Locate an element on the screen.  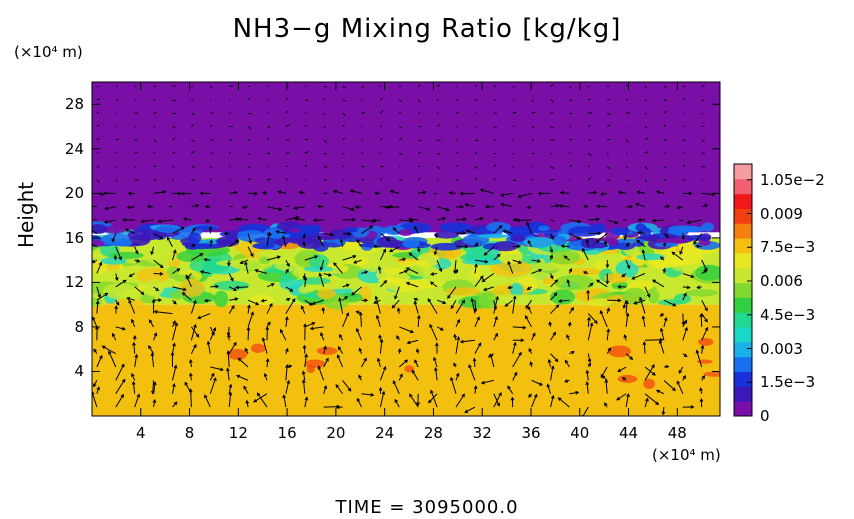
y-tick-label: 8 is located at coordinates (79, 326).